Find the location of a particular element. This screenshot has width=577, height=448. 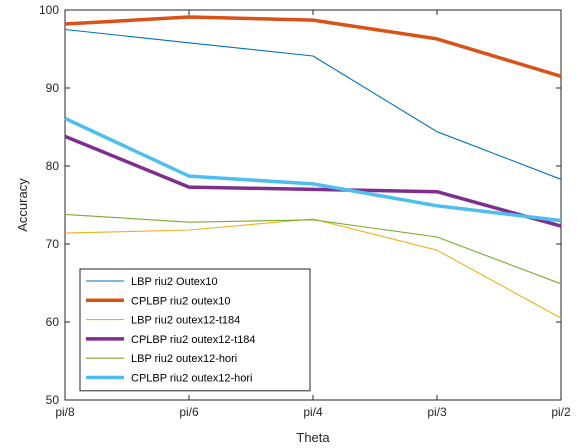

legend-label: CPLBP riu2 outex12-t184 is located at coordinates (193, 340).